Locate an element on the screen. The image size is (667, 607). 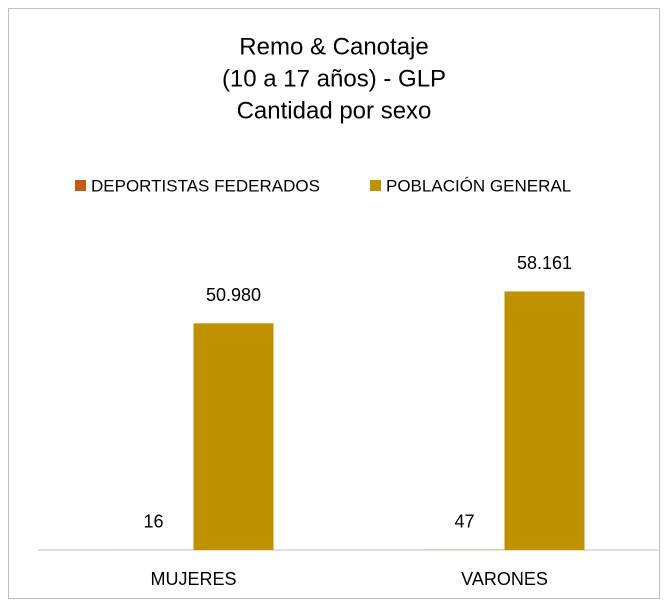
chart-title: Remo & Canotaje is located at coordinates (333, 46).